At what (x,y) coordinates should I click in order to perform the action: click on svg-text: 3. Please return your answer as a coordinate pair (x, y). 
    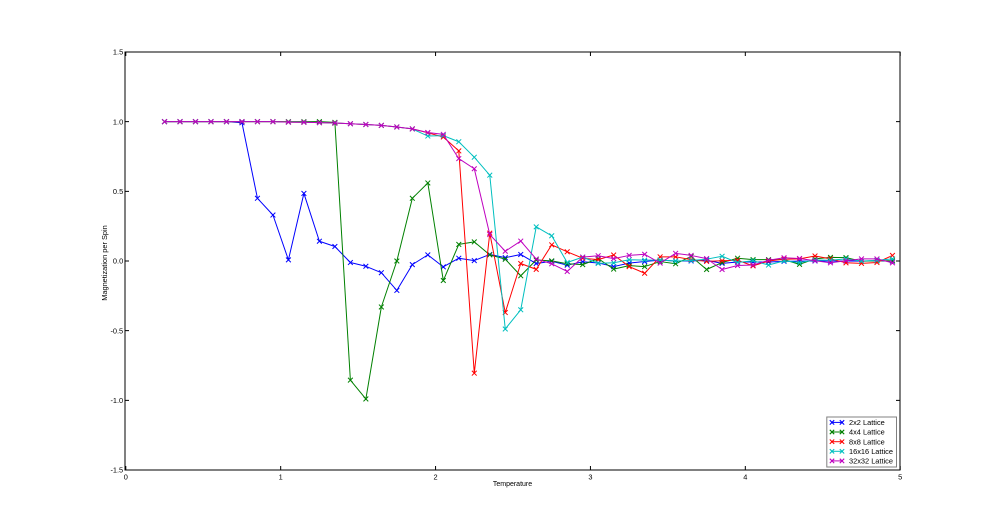
    Looking at the image, I should click on (590, 477).